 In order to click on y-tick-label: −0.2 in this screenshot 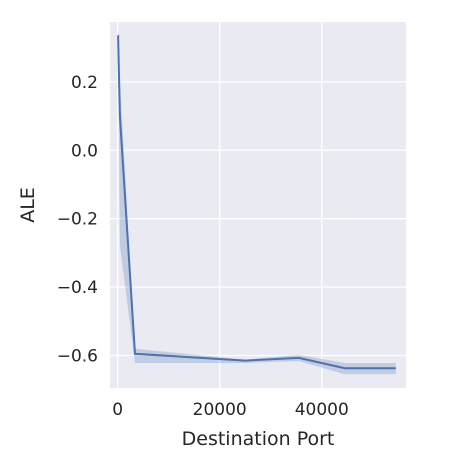, I will do `click(77, 220)`.